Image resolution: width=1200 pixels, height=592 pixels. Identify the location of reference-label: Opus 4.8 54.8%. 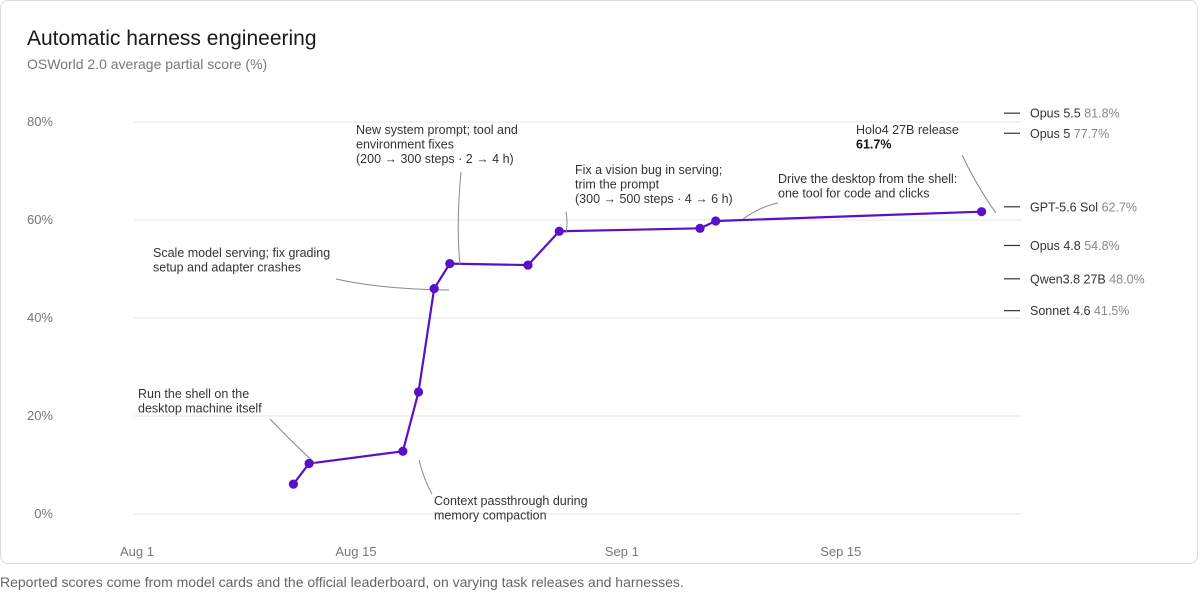
(1075, 246).